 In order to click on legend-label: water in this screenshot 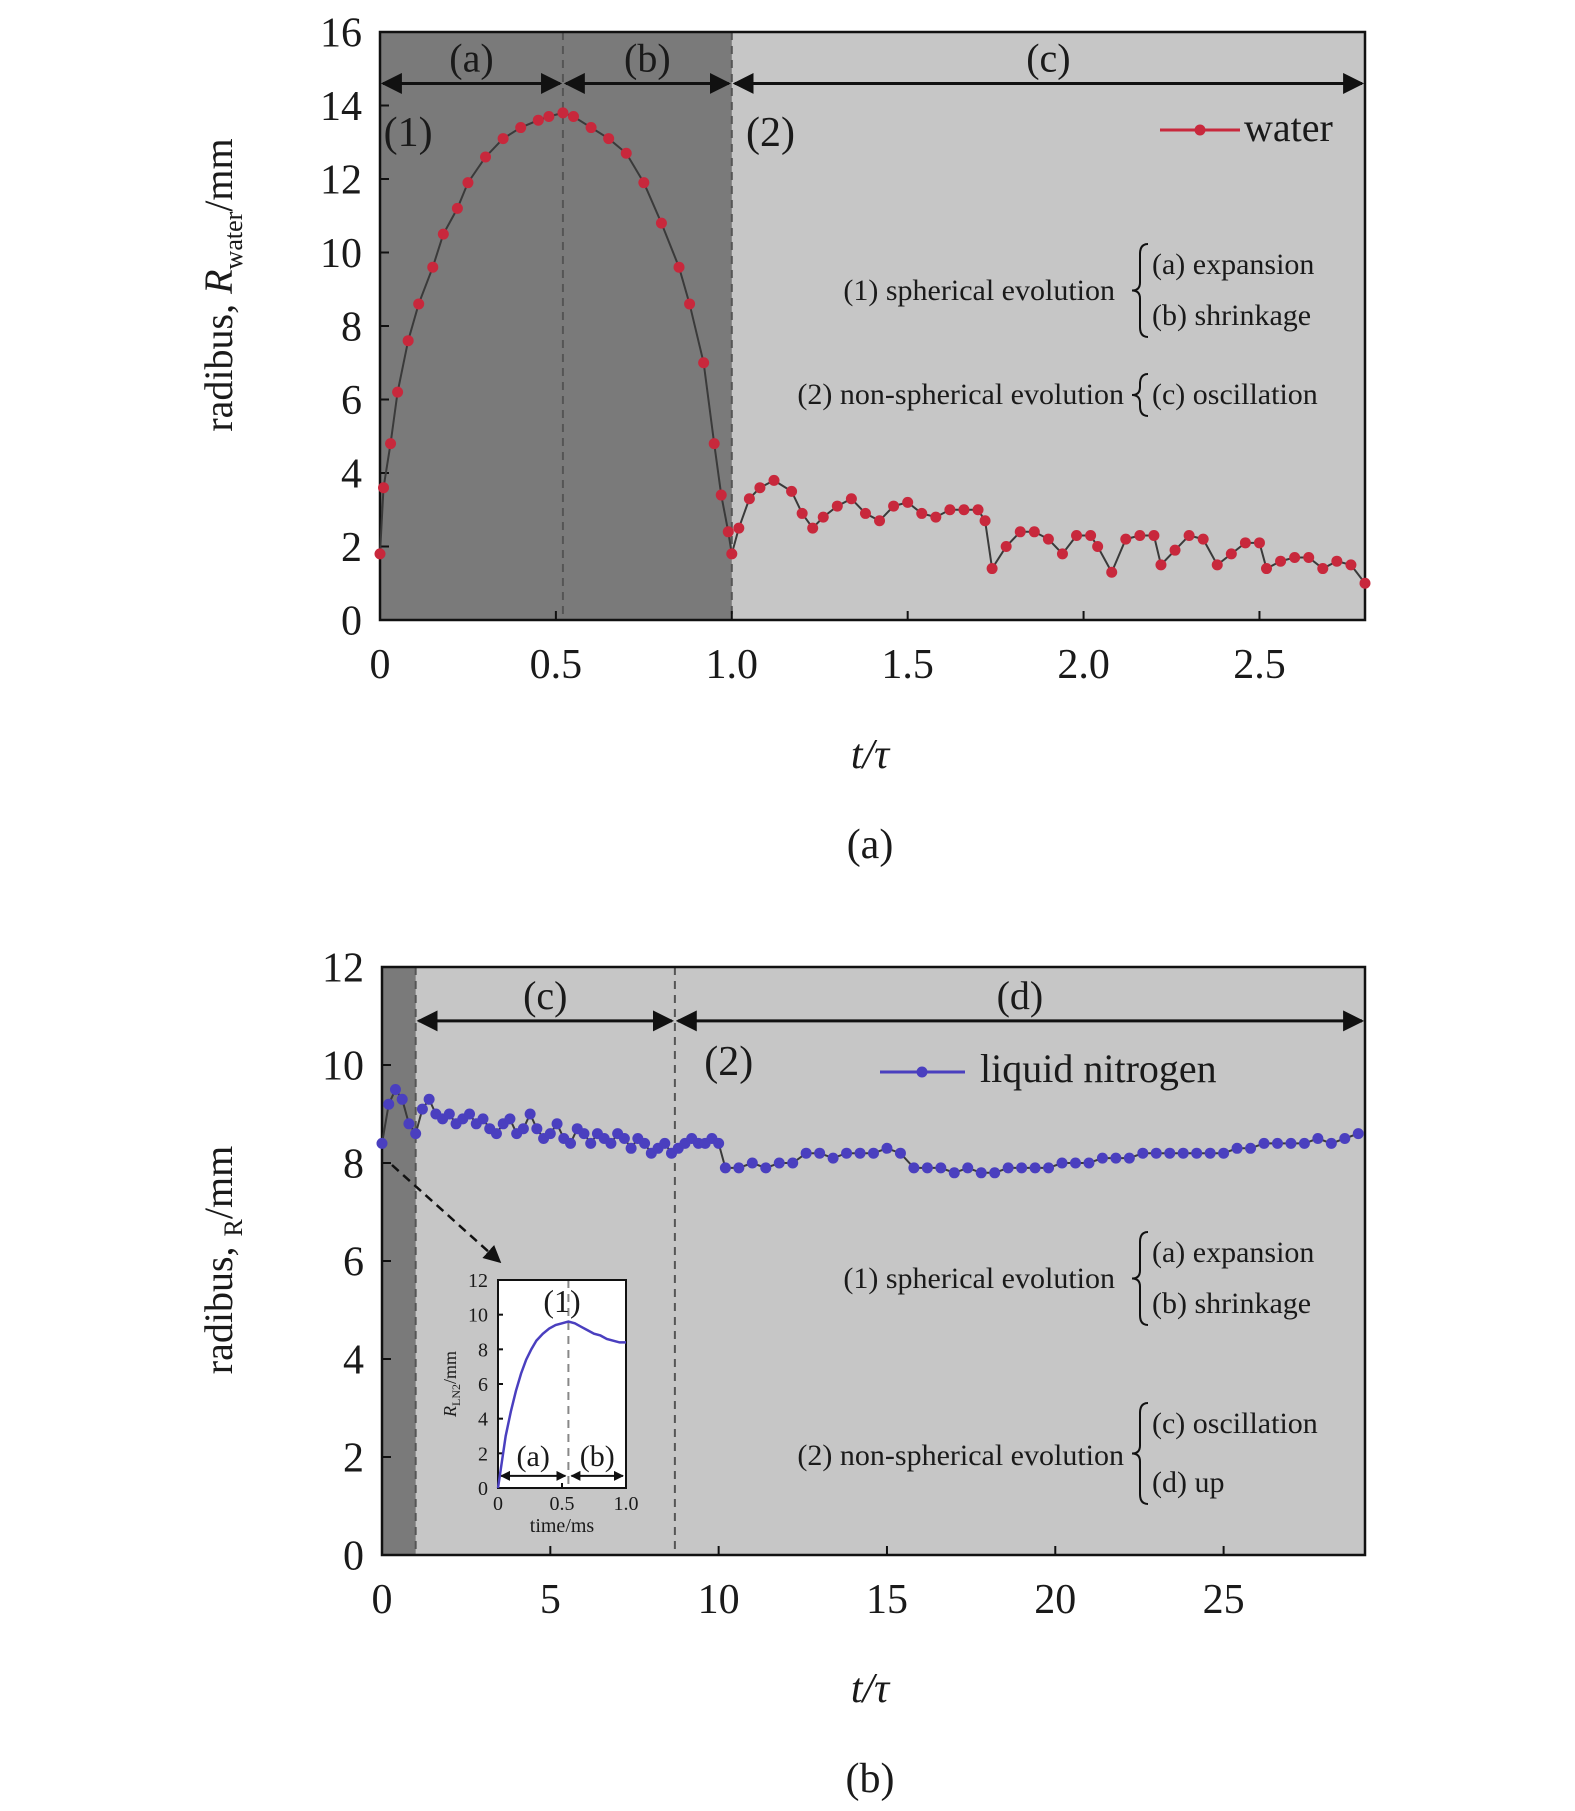, I will do `click(1288, 127)`.